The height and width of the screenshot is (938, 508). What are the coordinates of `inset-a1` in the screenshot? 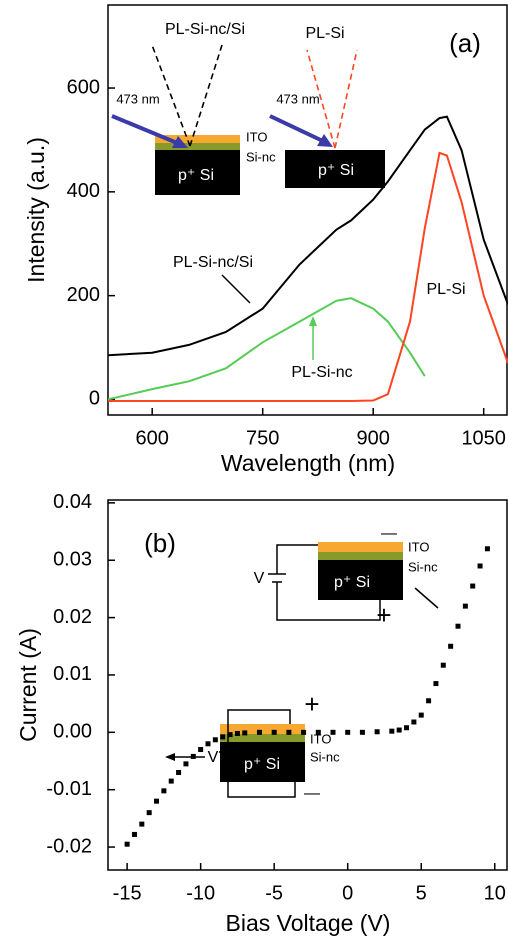 It's located at (175, 119).